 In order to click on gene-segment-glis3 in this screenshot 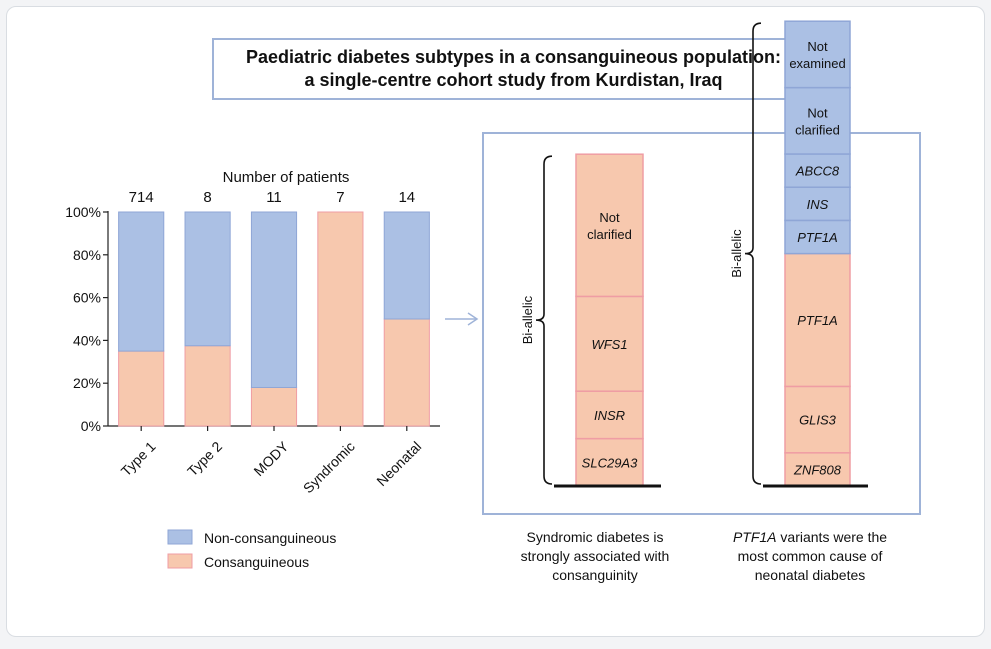, I will do `click(817, 419)`.